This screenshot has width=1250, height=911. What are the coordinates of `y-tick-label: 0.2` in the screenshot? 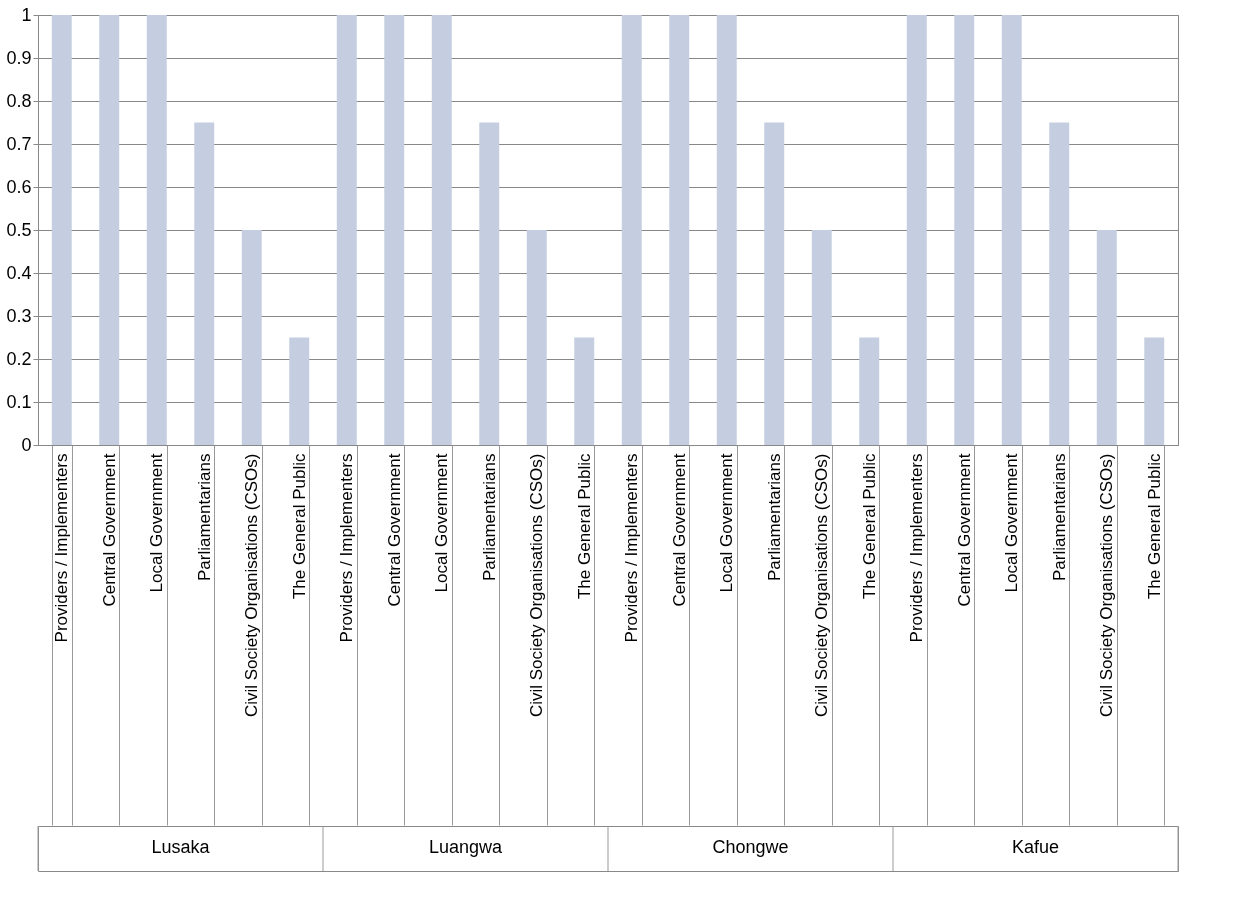 It's located at (19, 358).